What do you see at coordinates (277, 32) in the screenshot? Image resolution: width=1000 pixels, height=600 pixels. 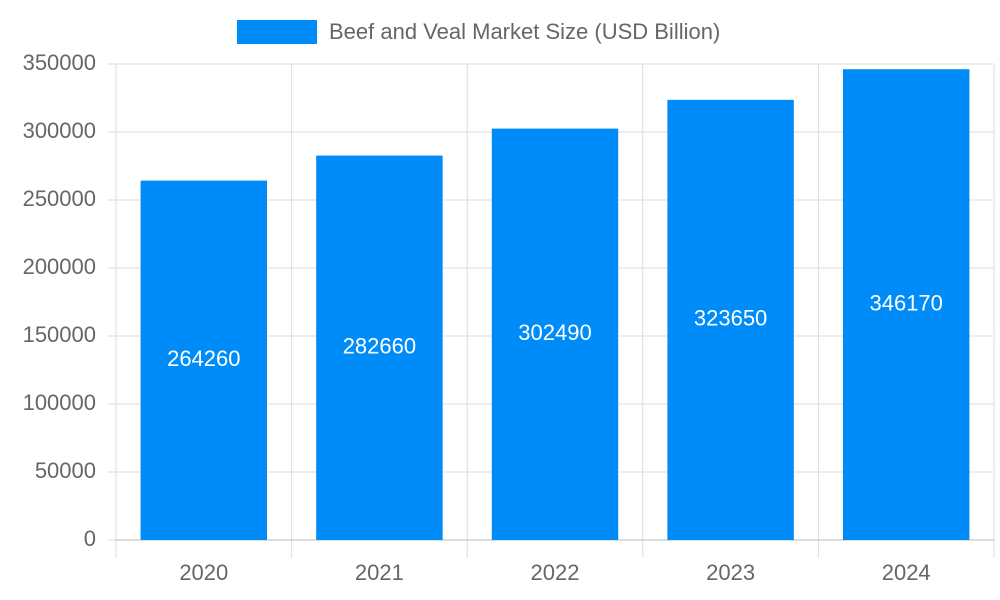 I see `legend-swatch` at bounding box center [277, 32].